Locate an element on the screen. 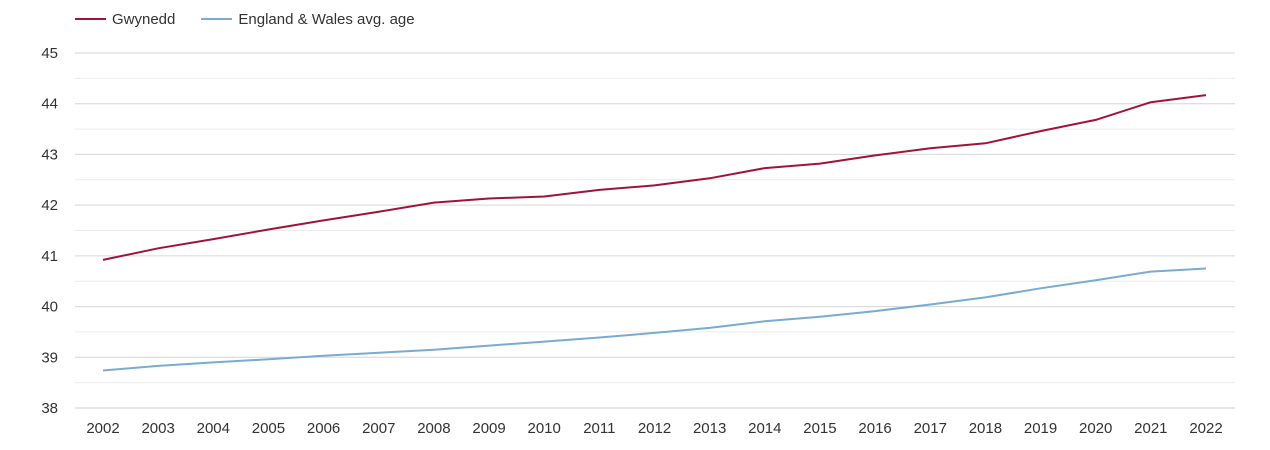 This screenshot has height=450, width=1270. x-tick-label: 2021 is located at coordinates (1150, 428).